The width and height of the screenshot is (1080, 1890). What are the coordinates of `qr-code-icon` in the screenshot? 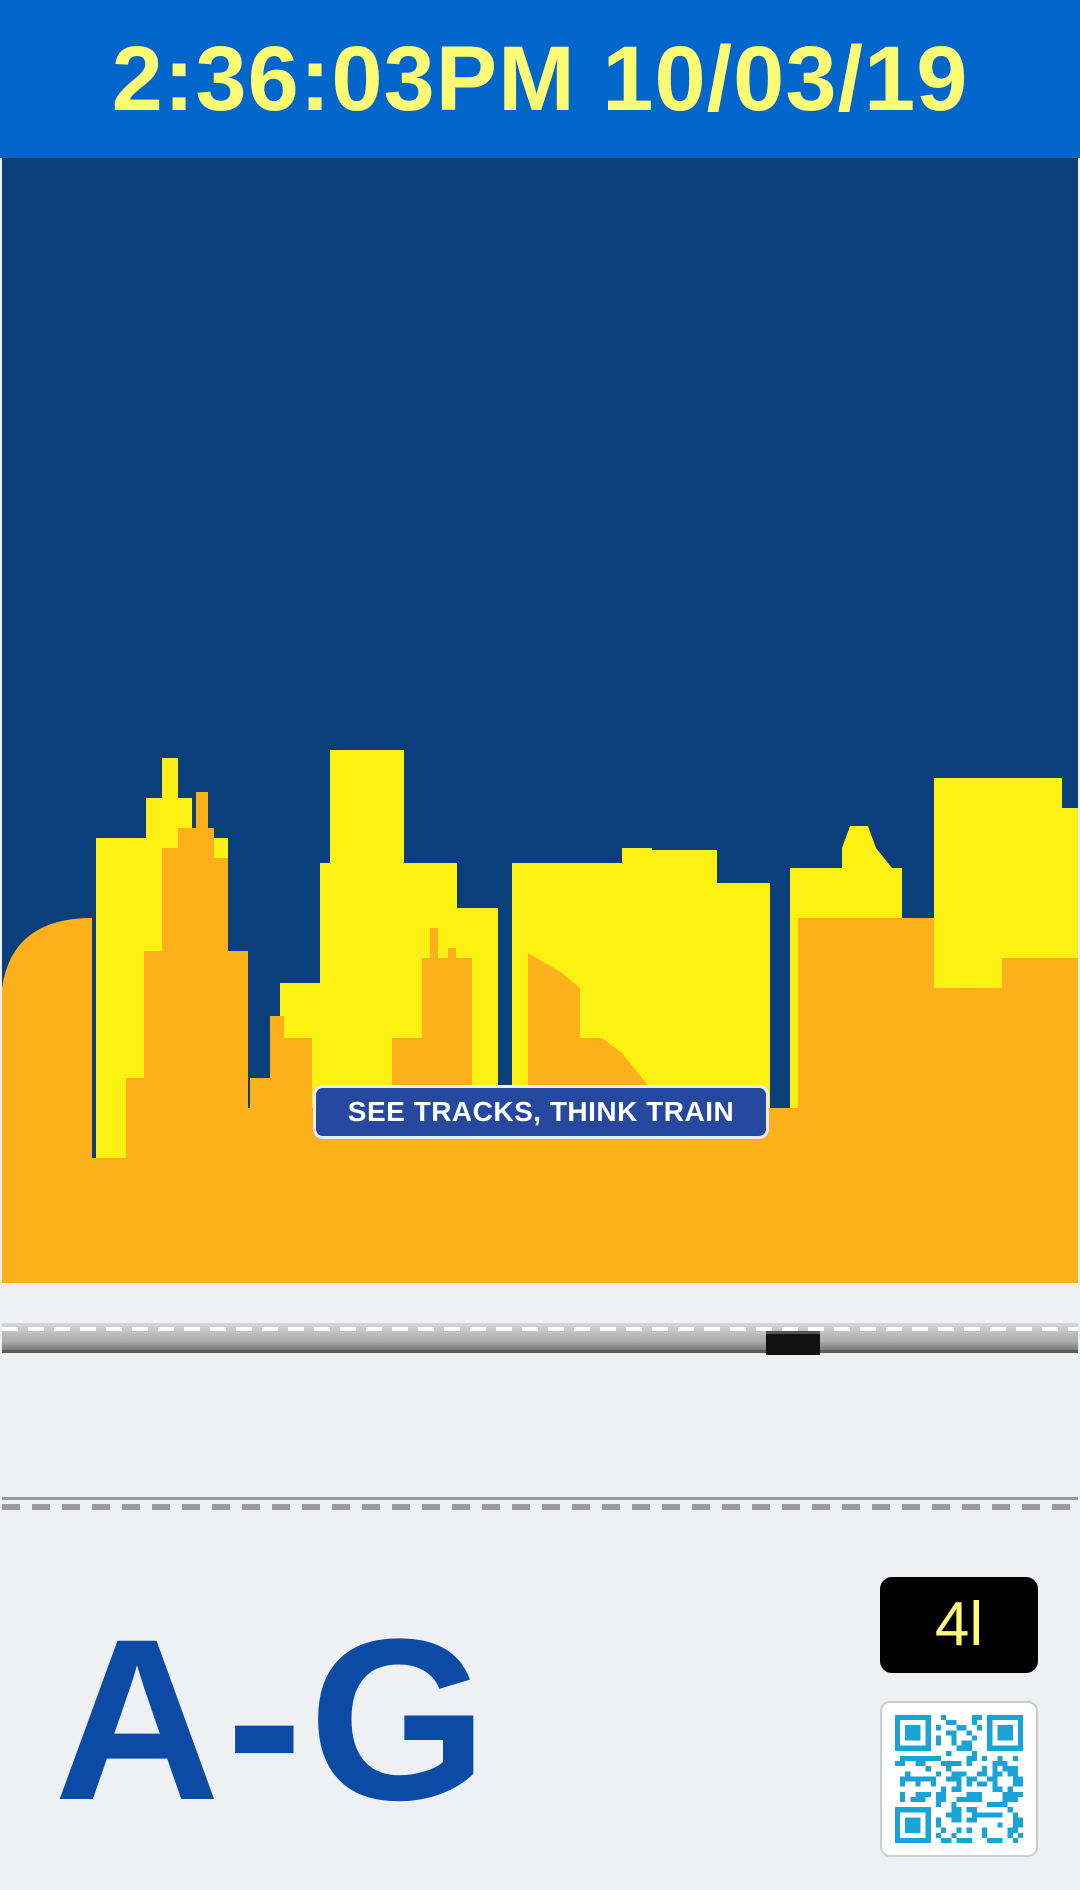 It's located at (959, 1779).